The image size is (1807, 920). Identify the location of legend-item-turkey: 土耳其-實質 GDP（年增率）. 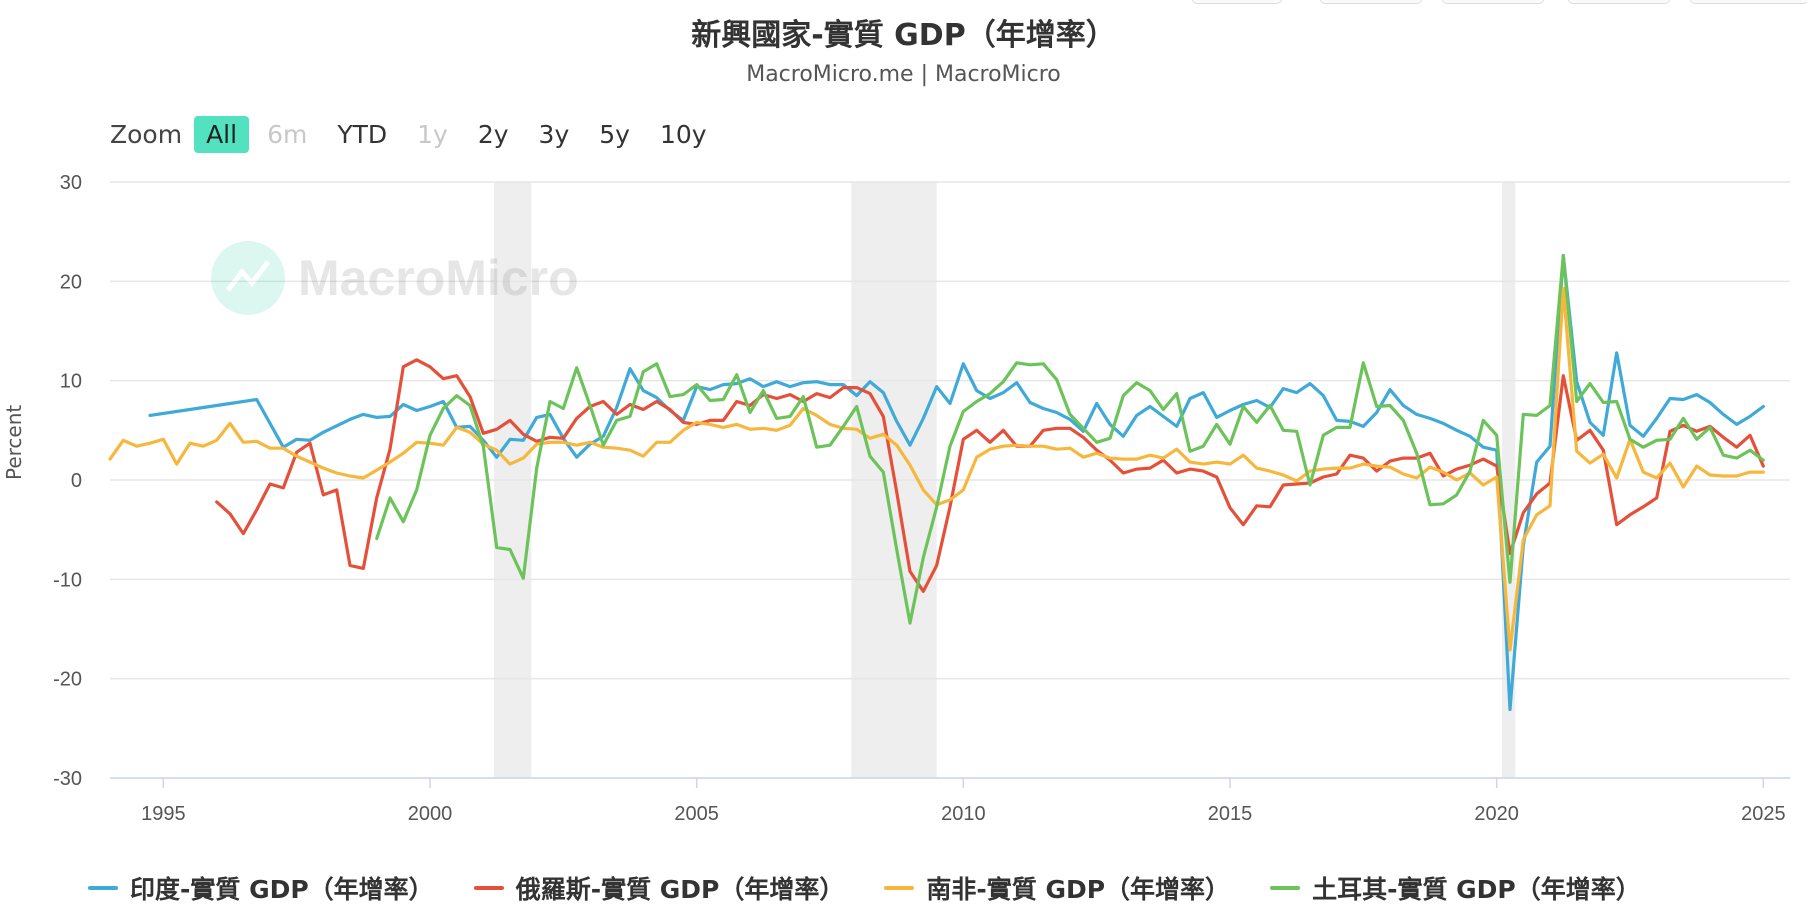
(1455, 888).